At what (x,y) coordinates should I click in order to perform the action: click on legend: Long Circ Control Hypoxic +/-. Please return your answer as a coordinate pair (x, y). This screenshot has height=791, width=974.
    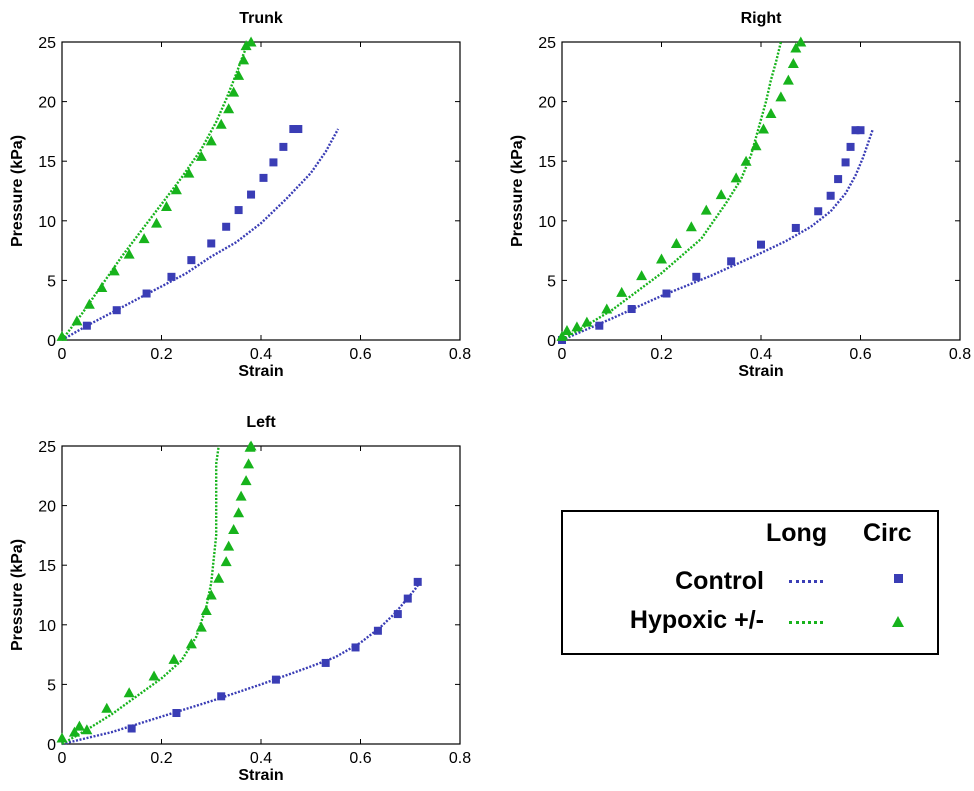
    Looking at the image, I should click on (750, 582).